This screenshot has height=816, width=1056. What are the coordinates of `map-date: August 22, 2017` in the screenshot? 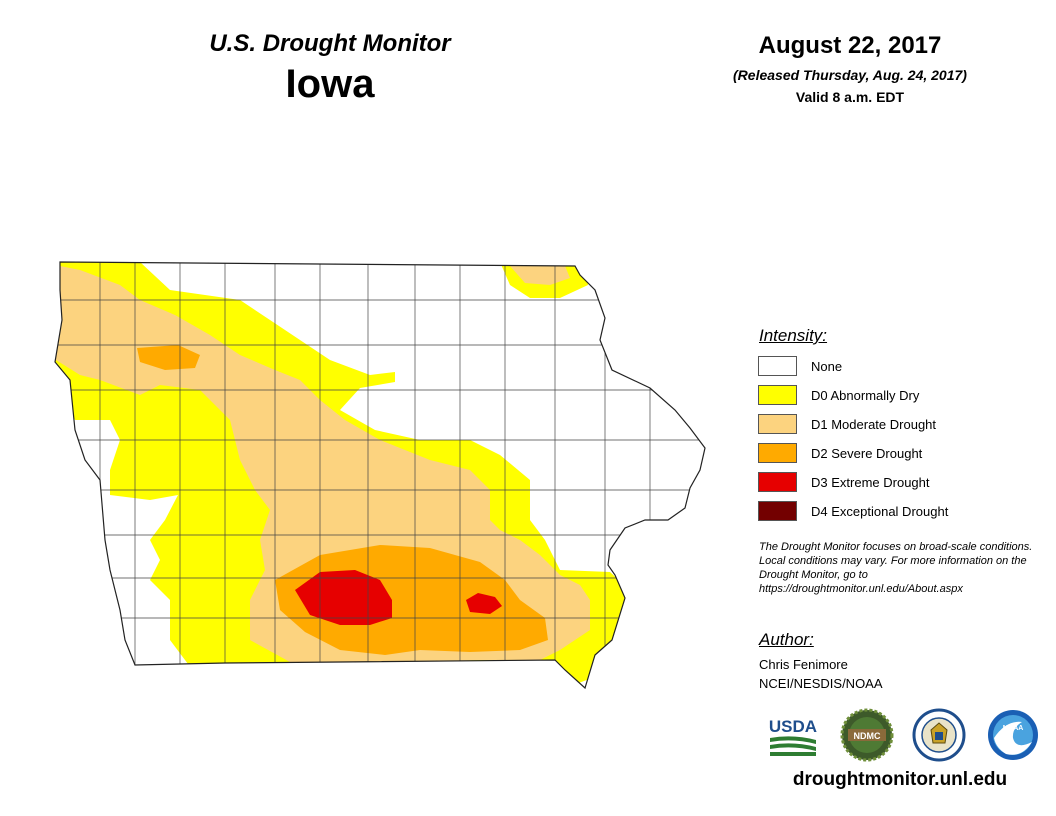 It's located at (850, 45).